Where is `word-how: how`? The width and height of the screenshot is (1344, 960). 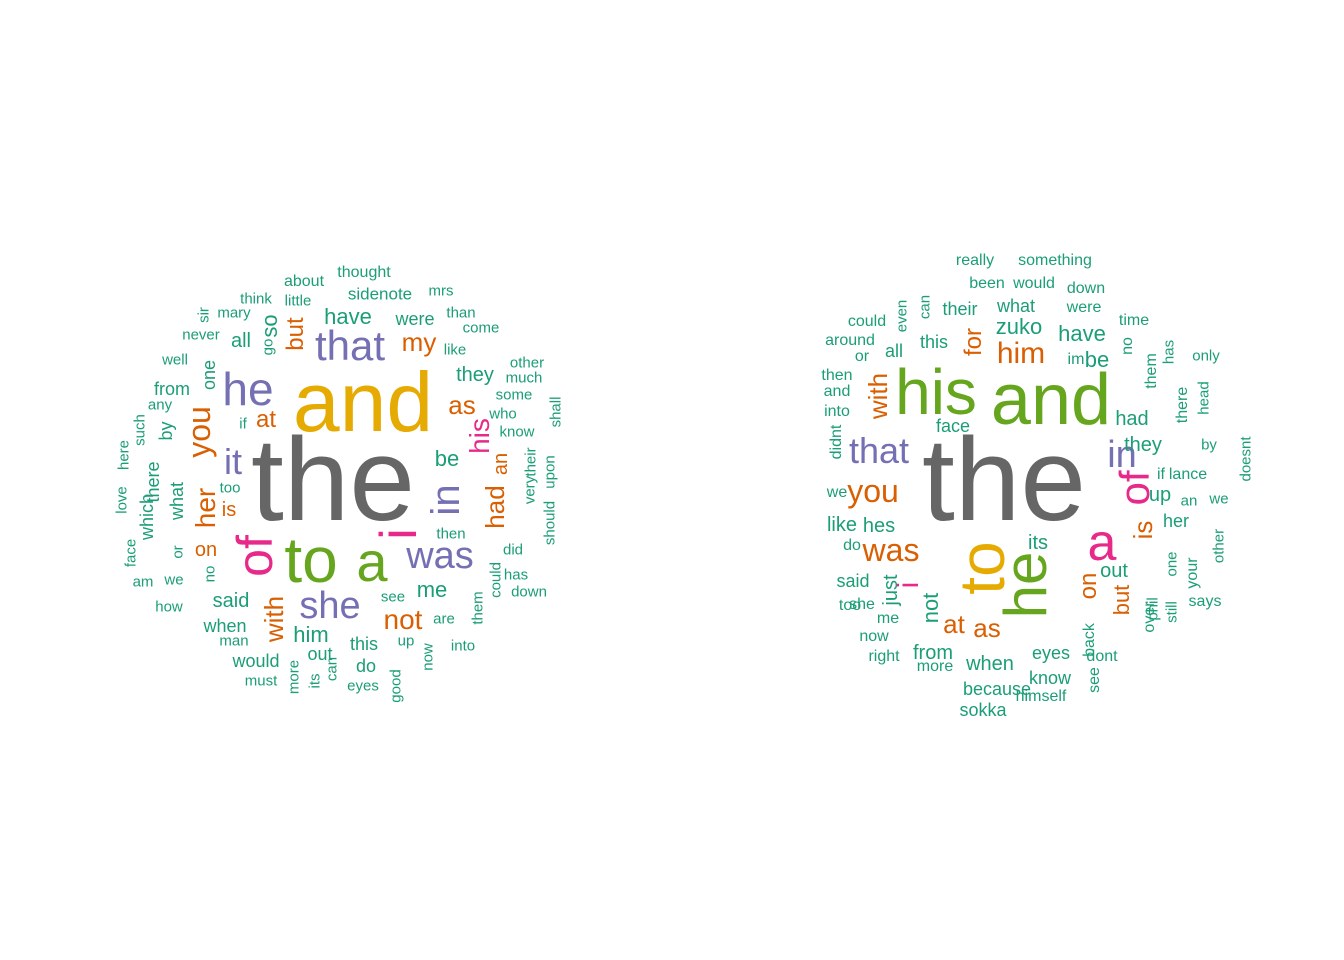 word-how: how is located at coordinates (169, 607).